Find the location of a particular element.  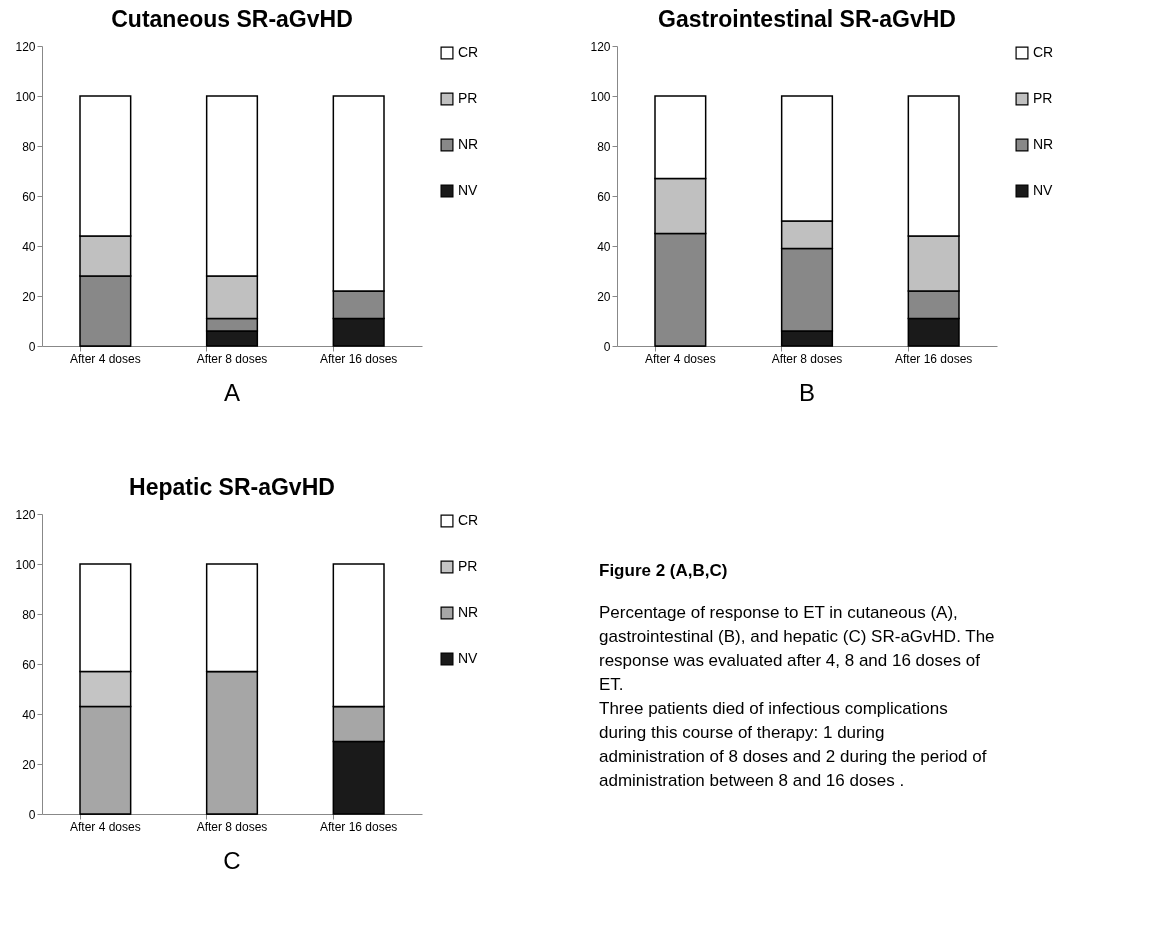

text: Three patients died of infectious complications during this course of therapy: 1 during administration of 8 doses and 2 during the period of administration between 8 and 16 doses . is located at coordinates (793, 744).